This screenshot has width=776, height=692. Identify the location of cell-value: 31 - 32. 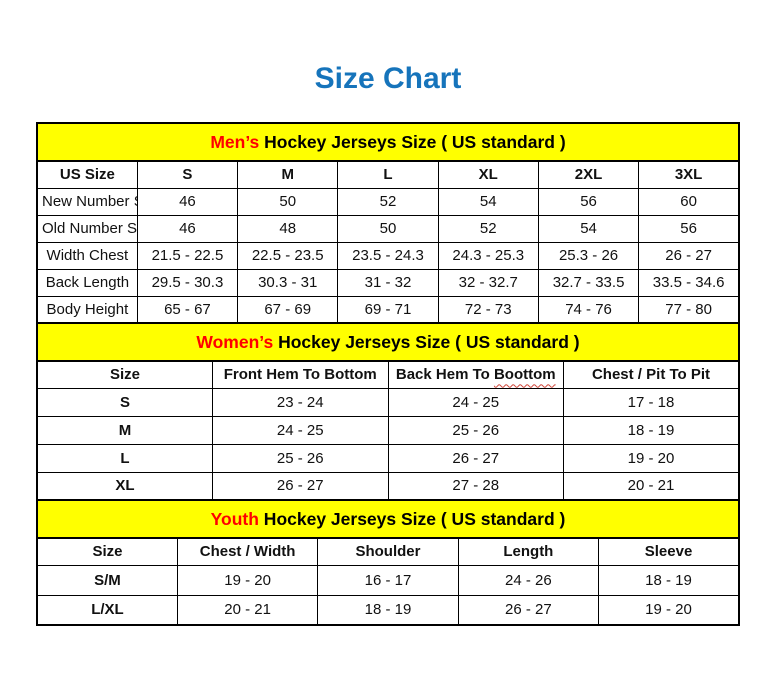
(388, 282).